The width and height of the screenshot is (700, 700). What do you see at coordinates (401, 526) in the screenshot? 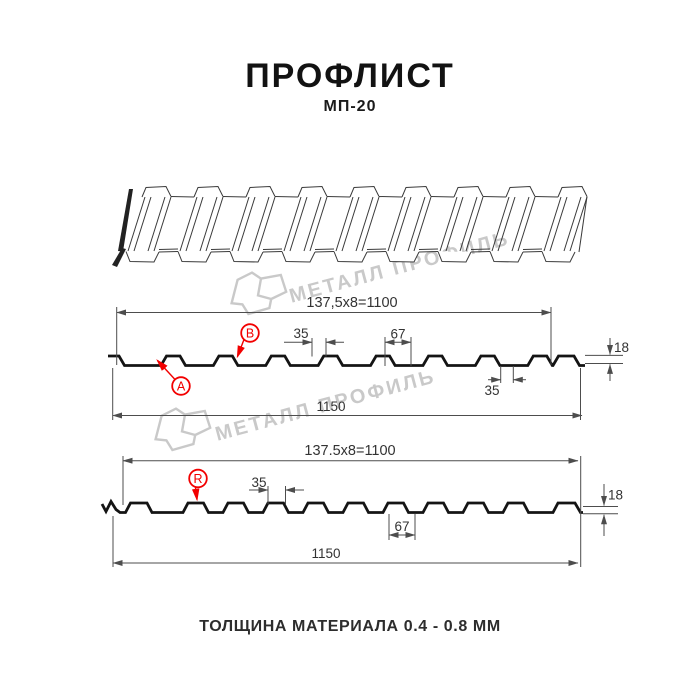
I see `dim-valley-width-bottom: 67` at bounding box center [401, 526].